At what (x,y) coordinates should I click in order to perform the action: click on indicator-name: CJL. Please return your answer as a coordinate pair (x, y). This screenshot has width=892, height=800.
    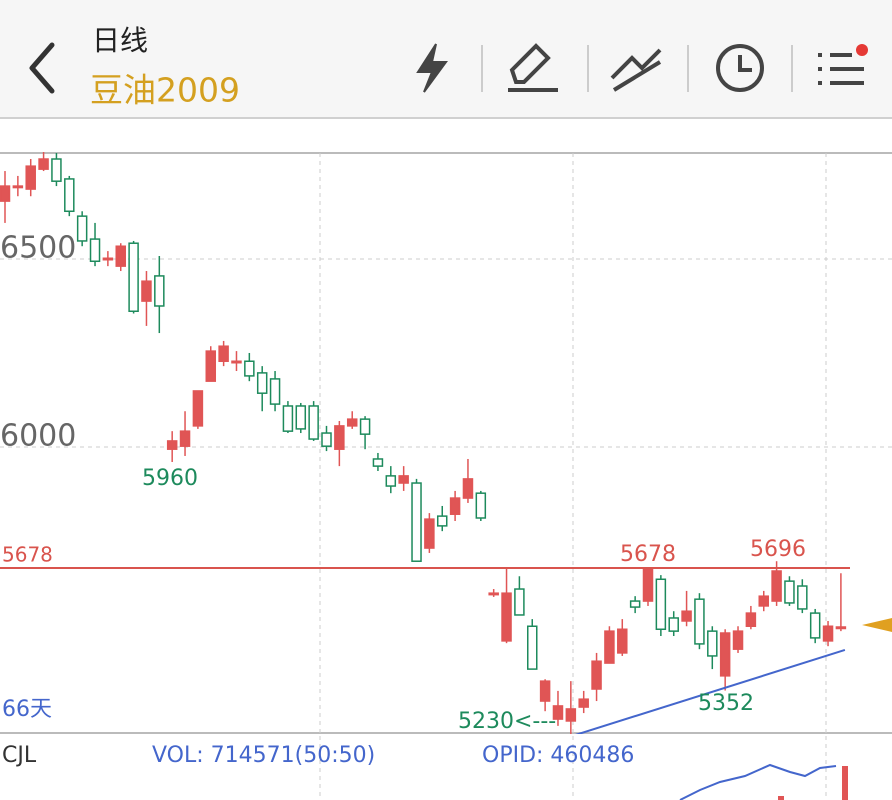
    Looking at the image, I should click on (19, 755).